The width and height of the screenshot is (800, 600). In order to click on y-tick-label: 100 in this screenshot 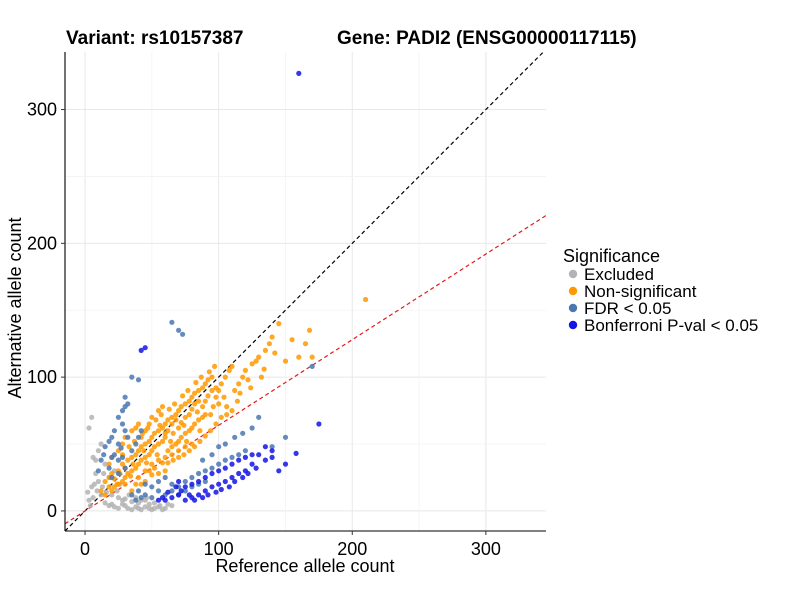, I will do `click(42, 377)`.